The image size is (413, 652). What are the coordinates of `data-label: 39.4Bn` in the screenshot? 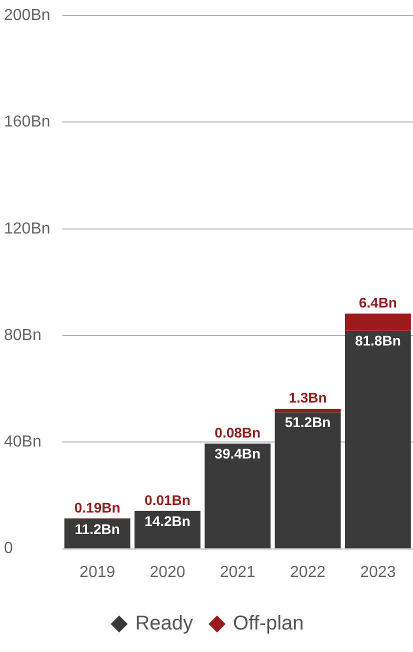 It's located at (237, 454).